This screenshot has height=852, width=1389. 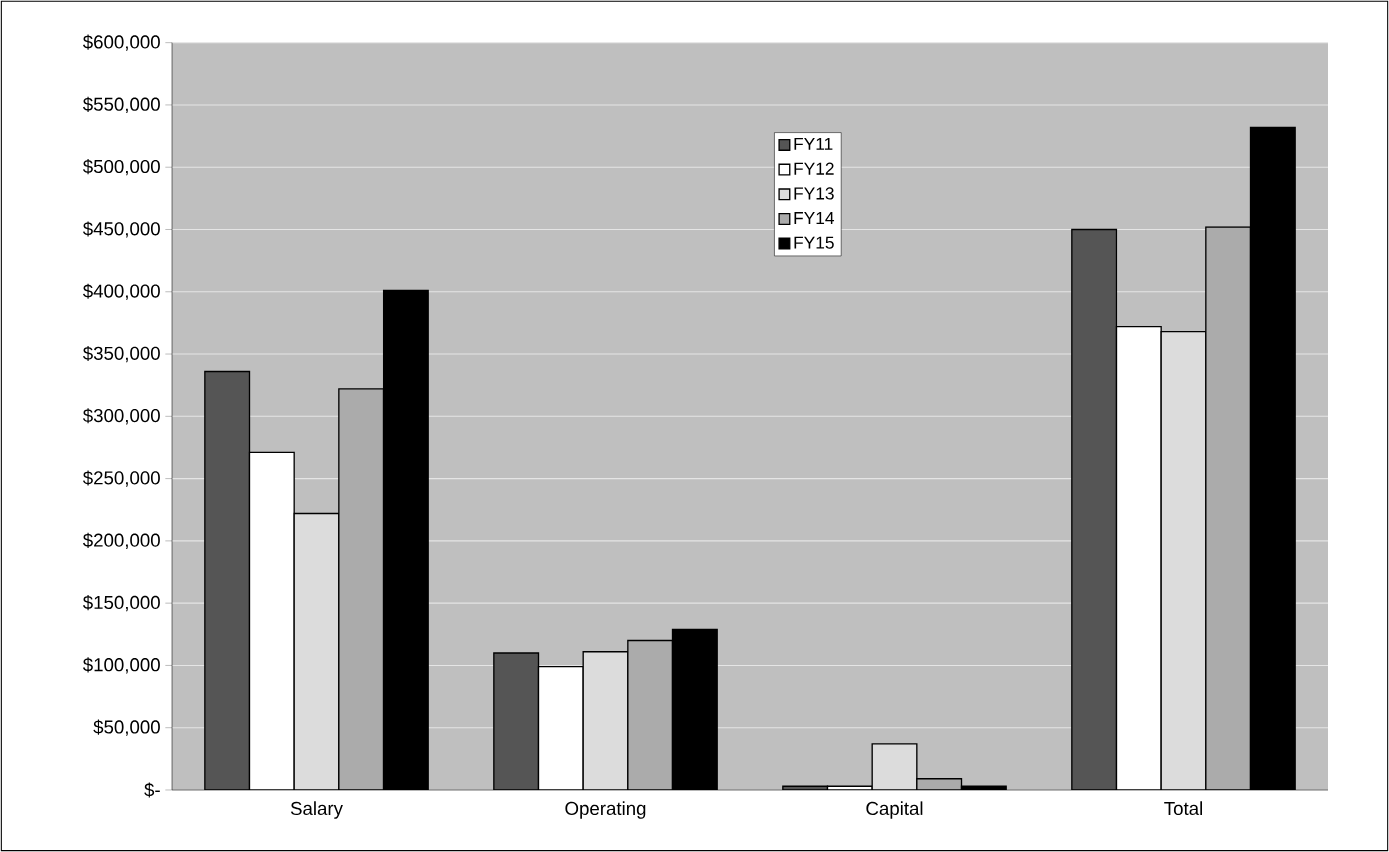 I want to click on y-tick-label: $300,000, so click(x=121, y=416).